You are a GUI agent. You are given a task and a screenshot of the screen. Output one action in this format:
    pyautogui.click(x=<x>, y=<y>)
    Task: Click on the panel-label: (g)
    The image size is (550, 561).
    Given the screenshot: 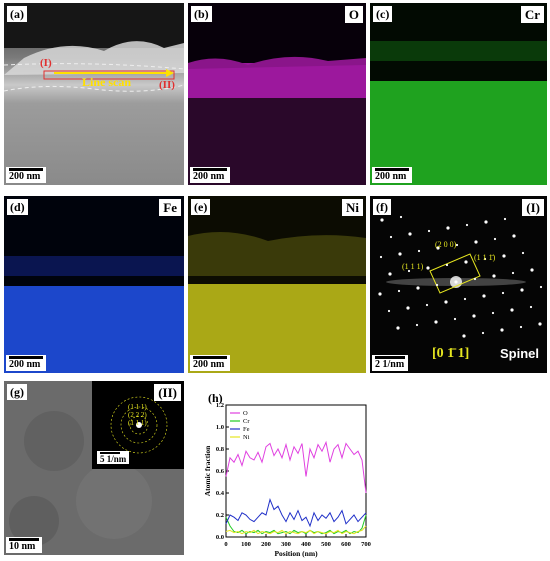 What is the action you would take?
    pyautogui.click(x=17, y=392)
    